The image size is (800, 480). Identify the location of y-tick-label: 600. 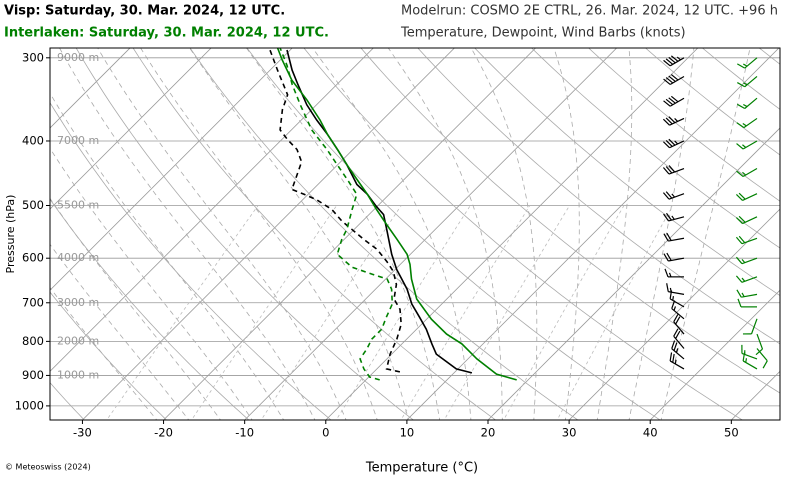
(33, 258).